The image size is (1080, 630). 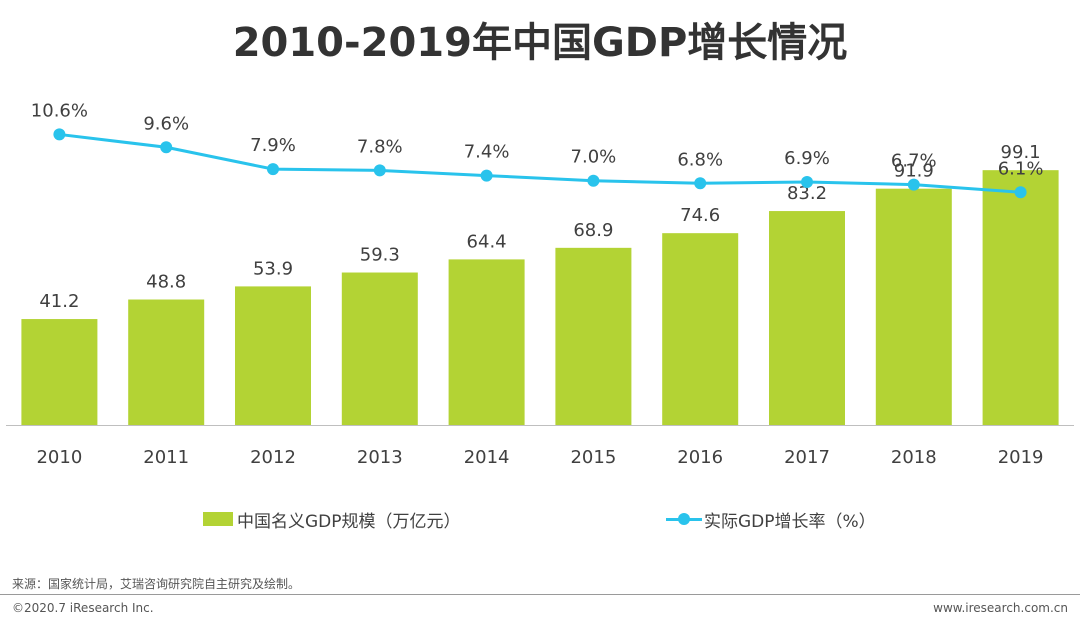 What do you see at coordinates (273, 355) in the screenshot?
I see `bar-2012` at bounding box center [273, 355].